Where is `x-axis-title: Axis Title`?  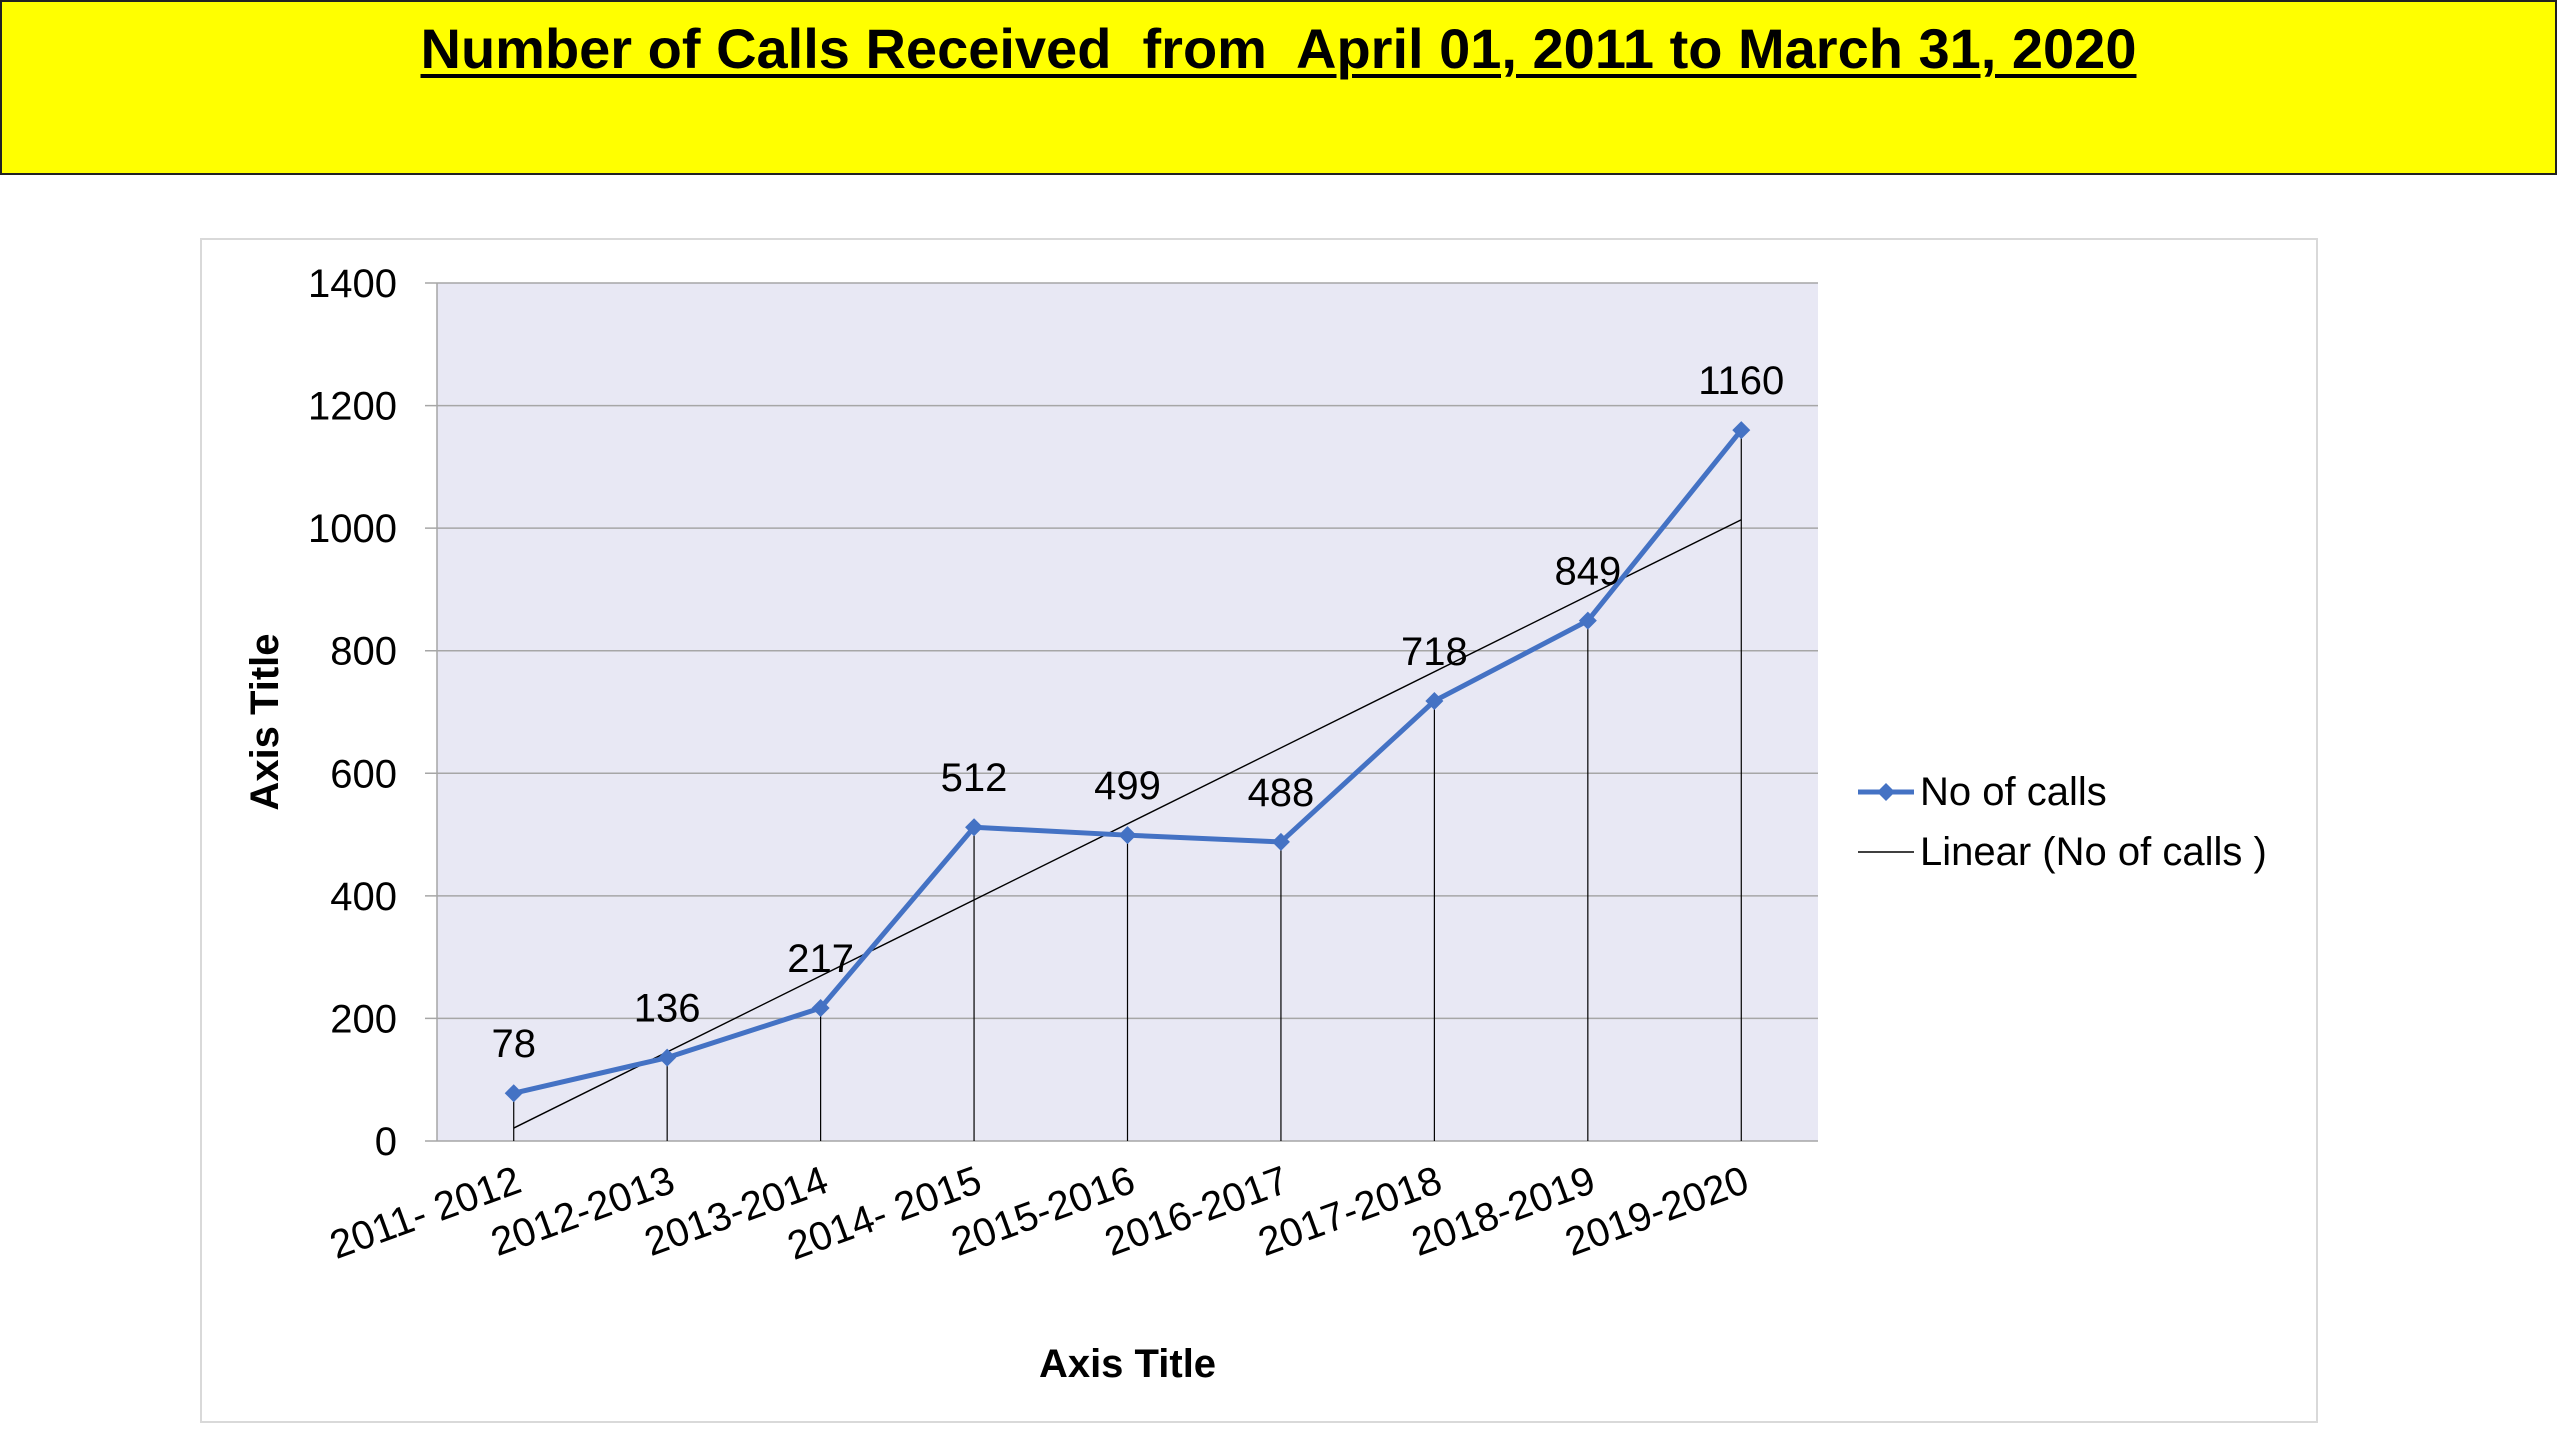 x-axis-title: Axis Title is located at coordinates (1127, 1364).